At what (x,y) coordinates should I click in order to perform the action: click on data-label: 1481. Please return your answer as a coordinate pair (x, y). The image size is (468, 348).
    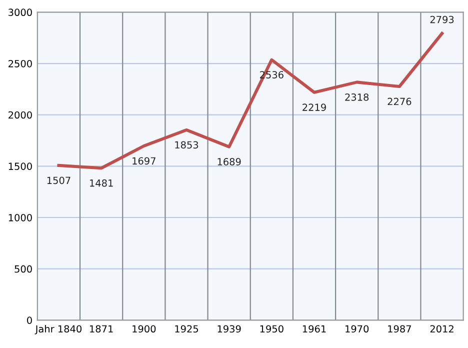
    Looking at the image, I should click on (101, 183).